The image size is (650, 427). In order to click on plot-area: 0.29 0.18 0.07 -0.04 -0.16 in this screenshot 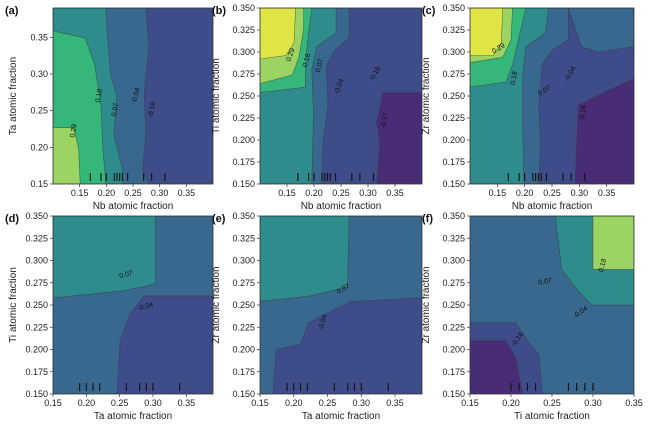, I will do `click(133, 96)`.